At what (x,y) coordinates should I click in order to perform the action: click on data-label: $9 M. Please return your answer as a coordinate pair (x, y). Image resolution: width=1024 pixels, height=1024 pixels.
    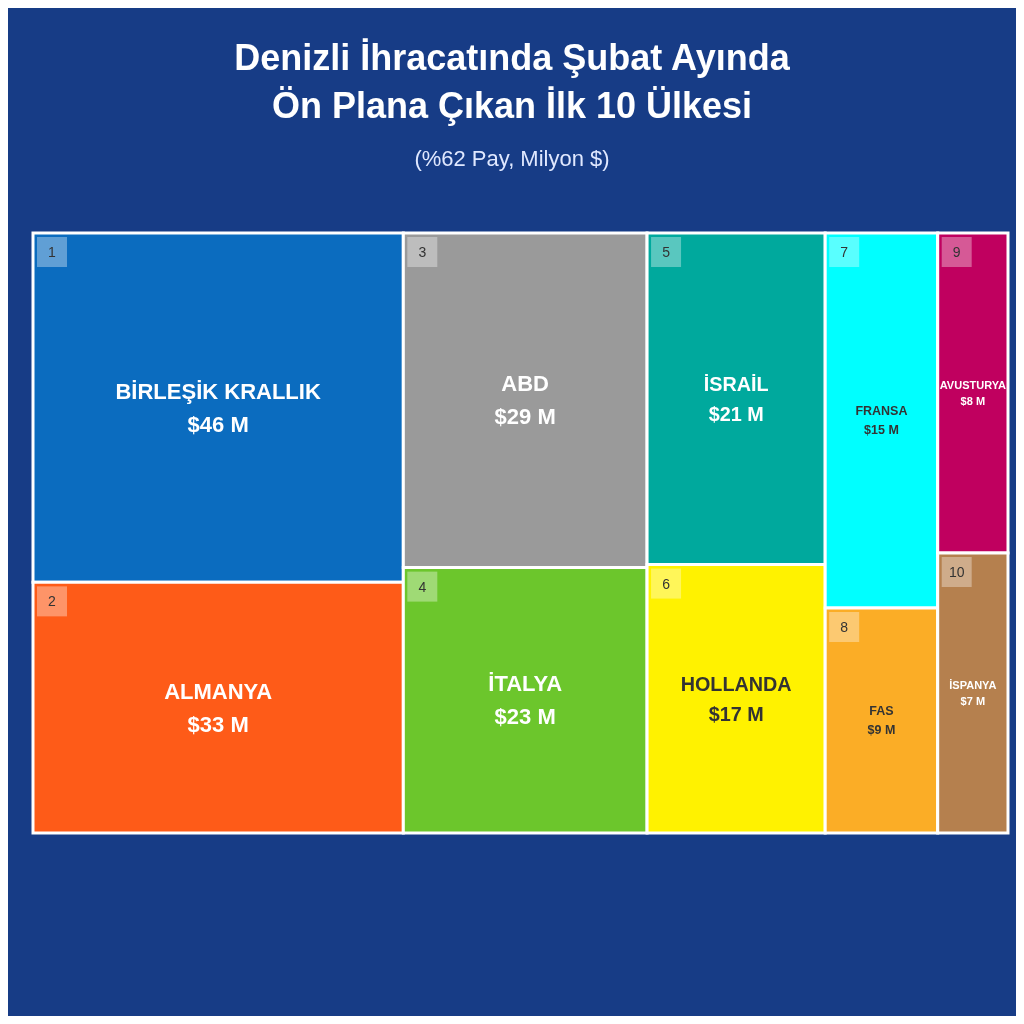
    Looking at the image, I should click on (881, 729).